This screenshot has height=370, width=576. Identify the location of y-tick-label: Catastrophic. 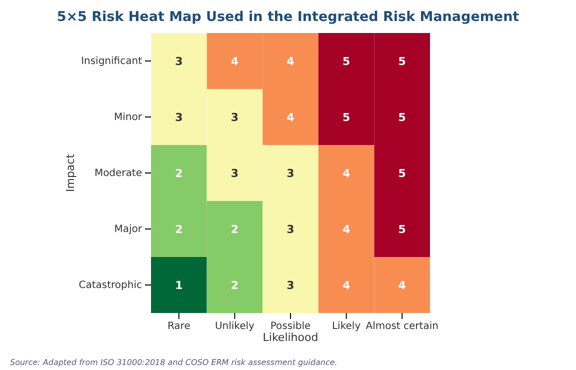
(110, 286).